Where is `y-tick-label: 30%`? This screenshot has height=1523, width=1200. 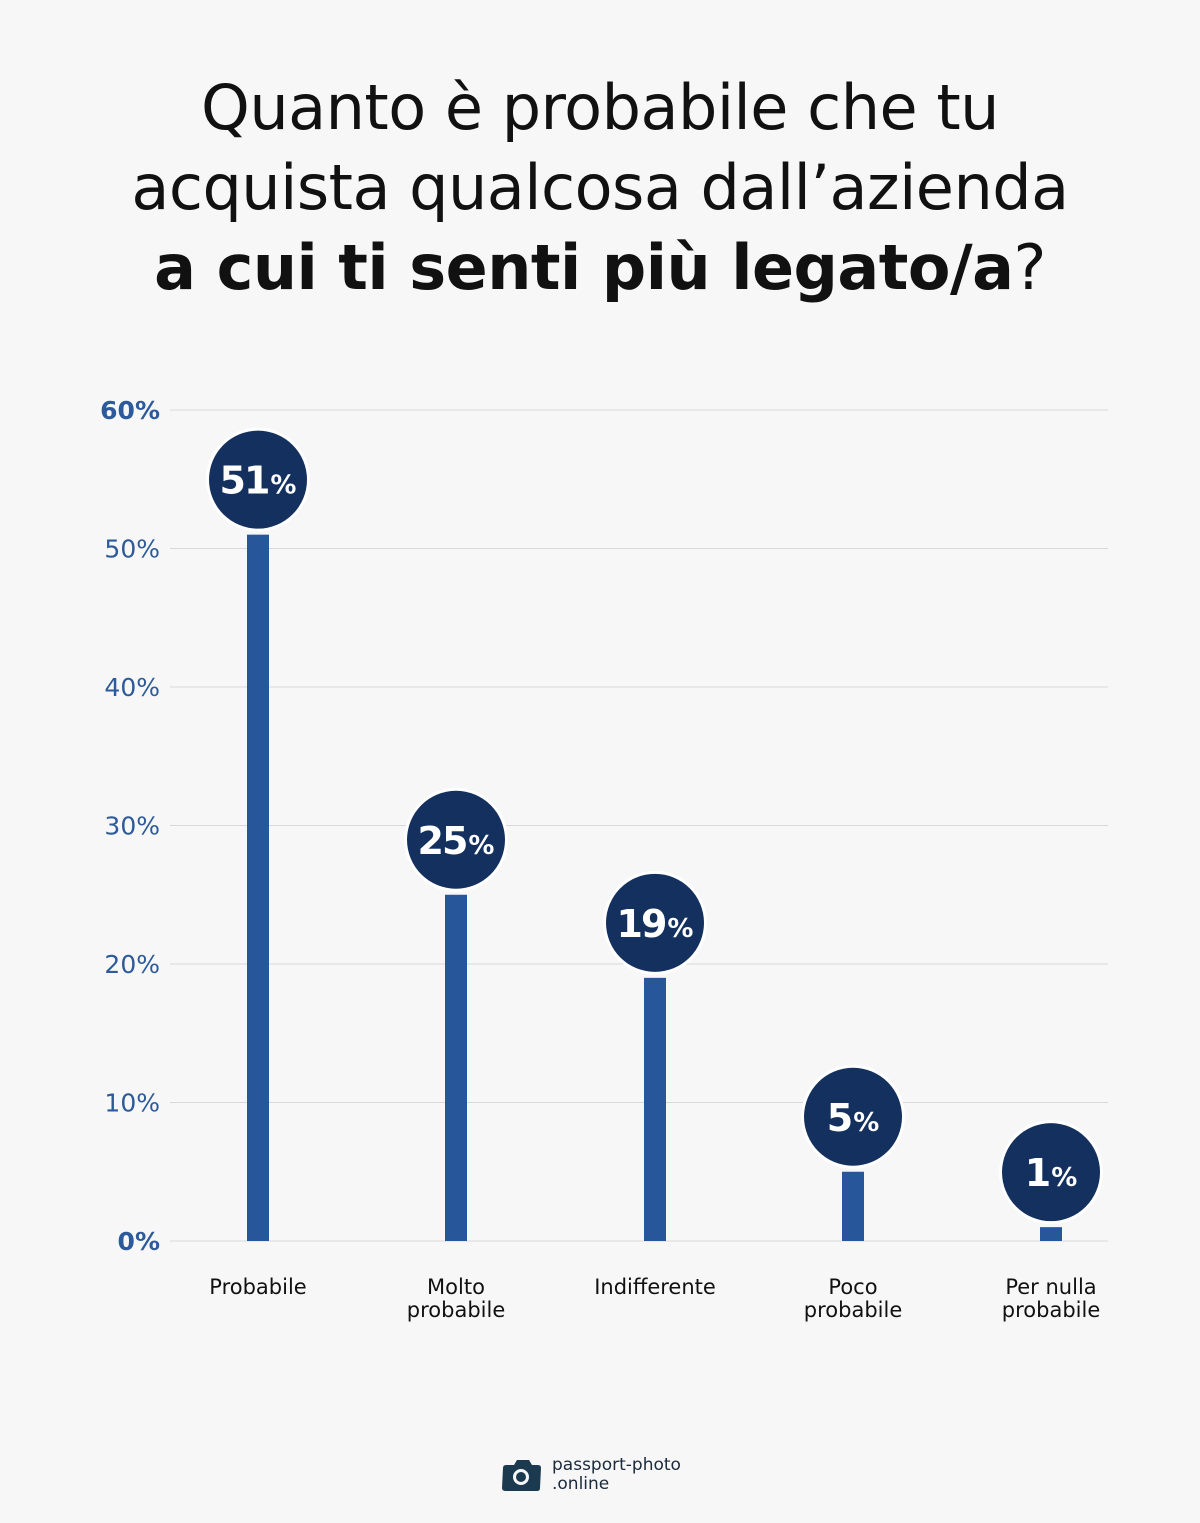
y-tick-label: 30% is located at coordinates (132, 826).